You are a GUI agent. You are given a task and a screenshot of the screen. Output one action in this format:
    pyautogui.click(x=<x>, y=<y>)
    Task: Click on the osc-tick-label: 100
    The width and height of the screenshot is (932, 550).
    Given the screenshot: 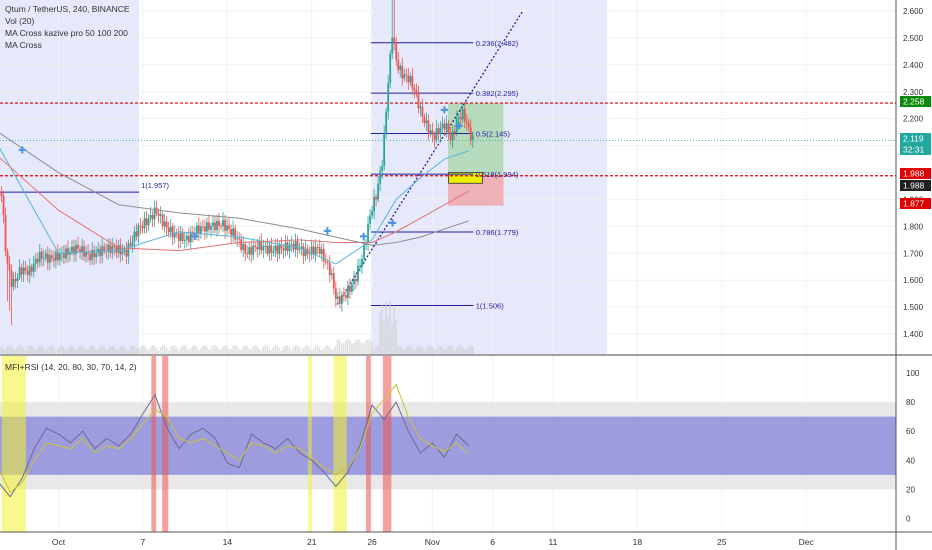 What is the action you would take?
    pyautogui.click(x=913, y=373)
    